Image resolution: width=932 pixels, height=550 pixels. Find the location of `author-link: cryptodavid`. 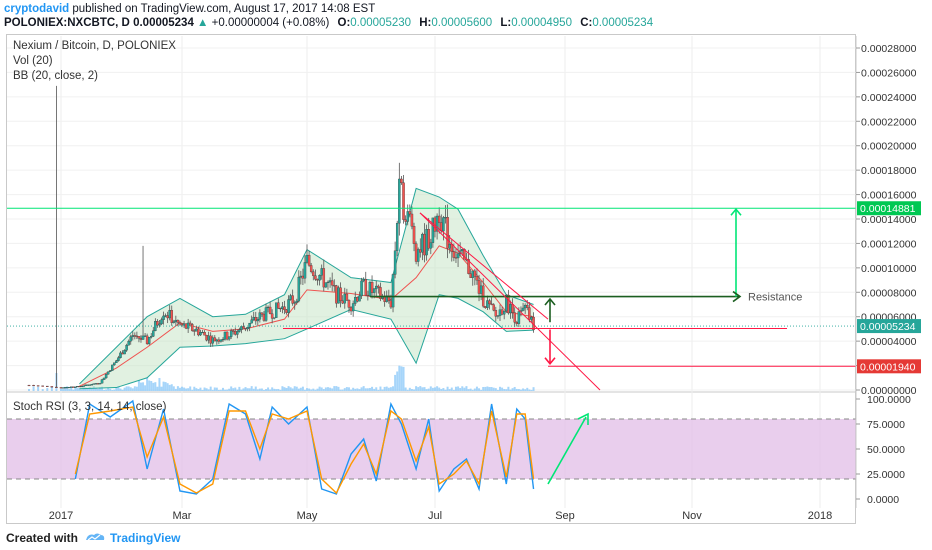

author-link: cryptodavid is located at coordinates (37, 9).